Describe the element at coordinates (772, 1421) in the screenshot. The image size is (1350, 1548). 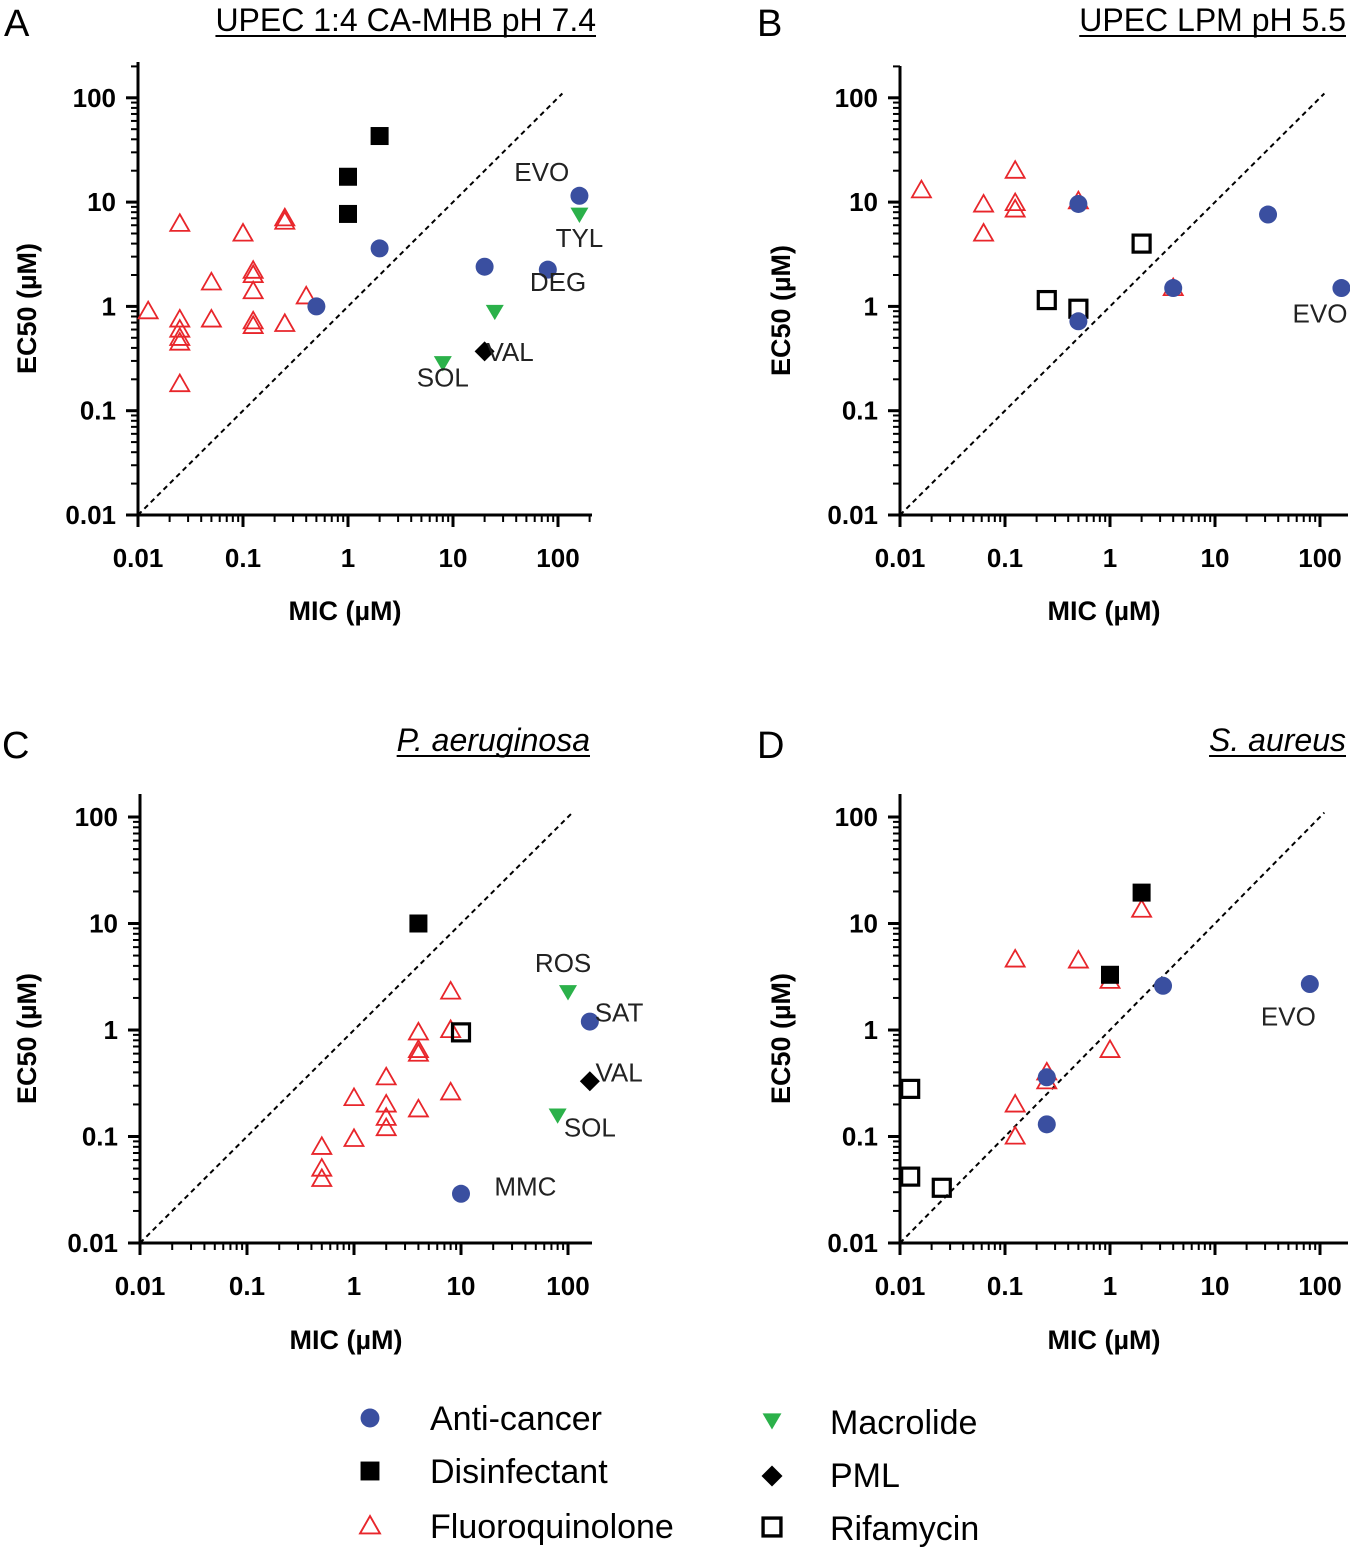
I see `legend-marker-macrolide` at that location.